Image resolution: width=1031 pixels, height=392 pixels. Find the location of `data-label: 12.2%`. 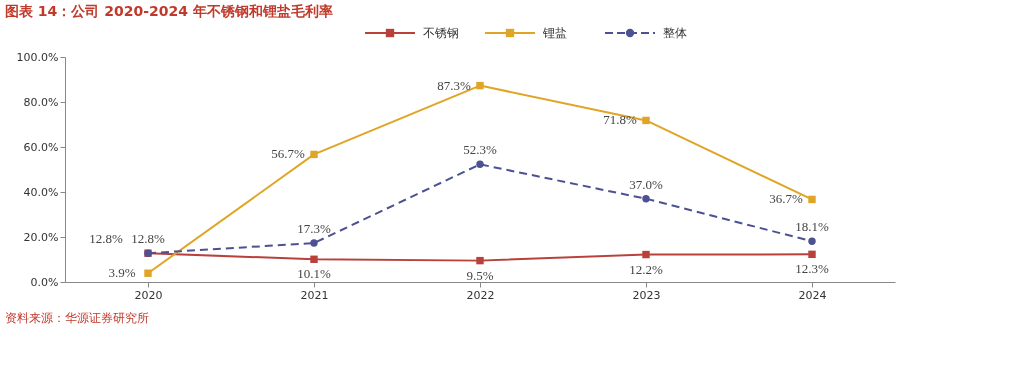

data-label: 12.2% is located at coordinates (646, 269).